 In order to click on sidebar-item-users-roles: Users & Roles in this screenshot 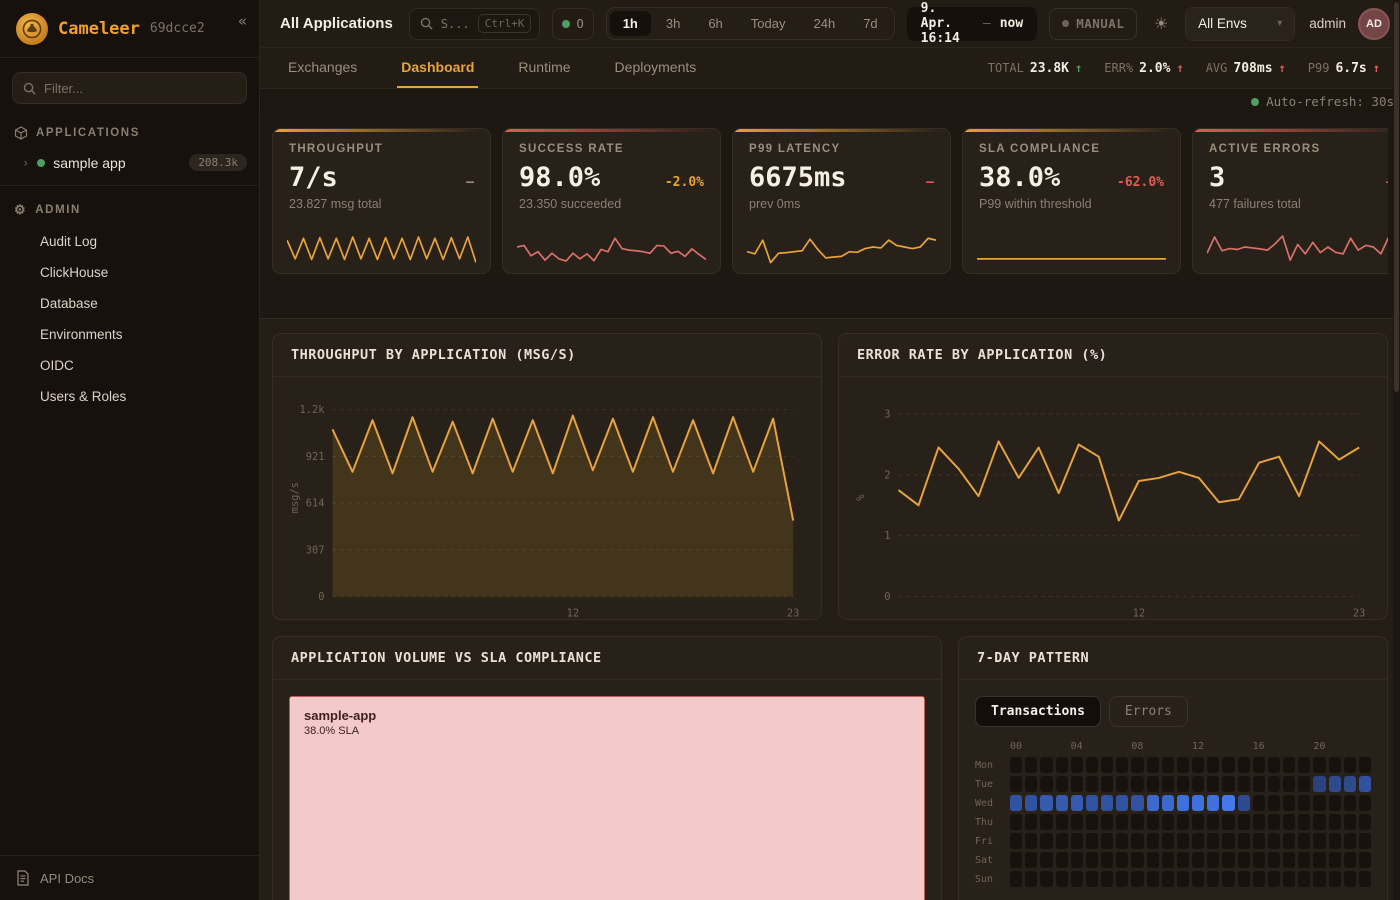, I will do `click(83, 396)`.